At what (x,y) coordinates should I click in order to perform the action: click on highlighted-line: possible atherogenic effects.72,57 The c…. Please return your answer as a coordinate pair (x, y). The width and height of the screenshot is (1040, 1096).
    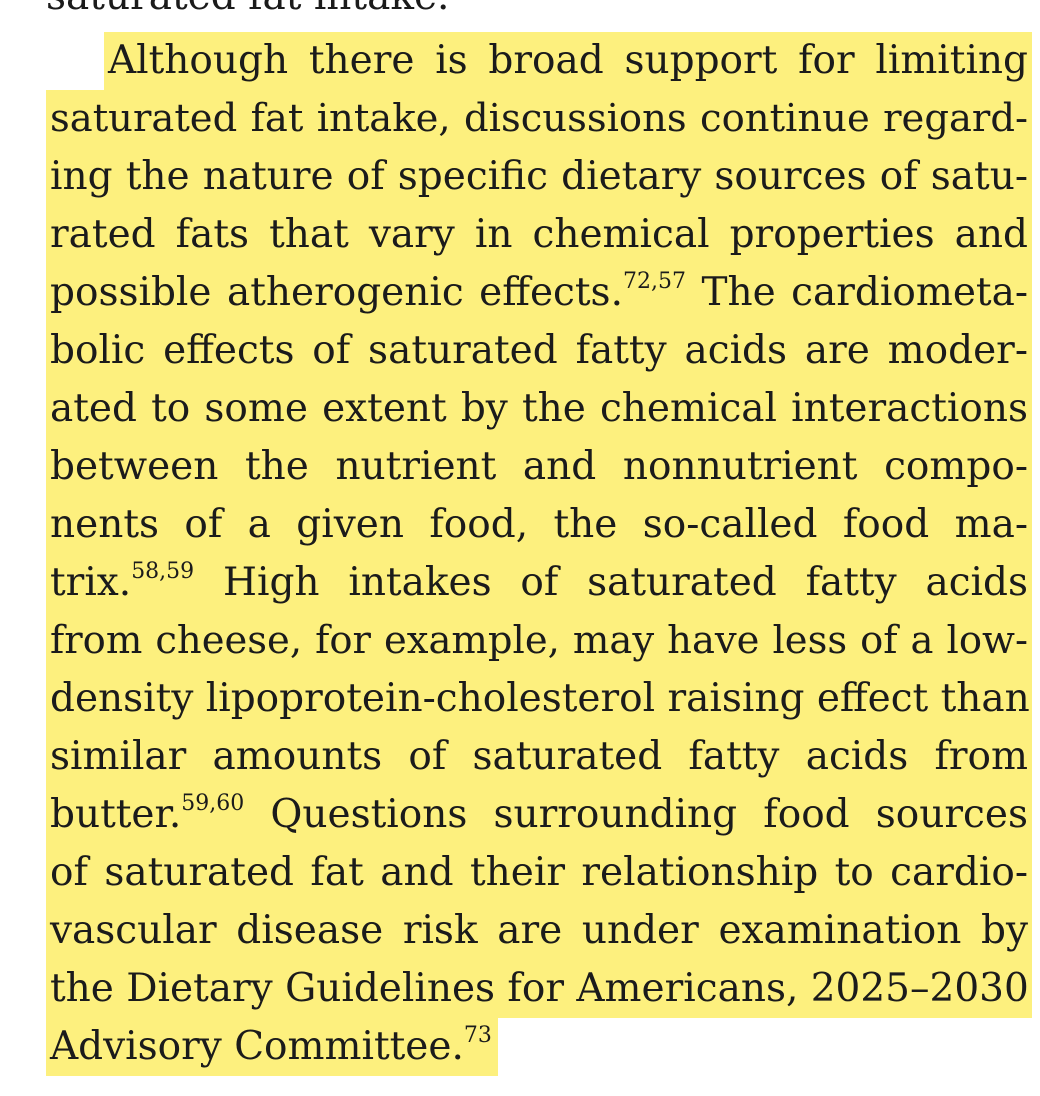
    Looking at the image, I should click on (539, 293).